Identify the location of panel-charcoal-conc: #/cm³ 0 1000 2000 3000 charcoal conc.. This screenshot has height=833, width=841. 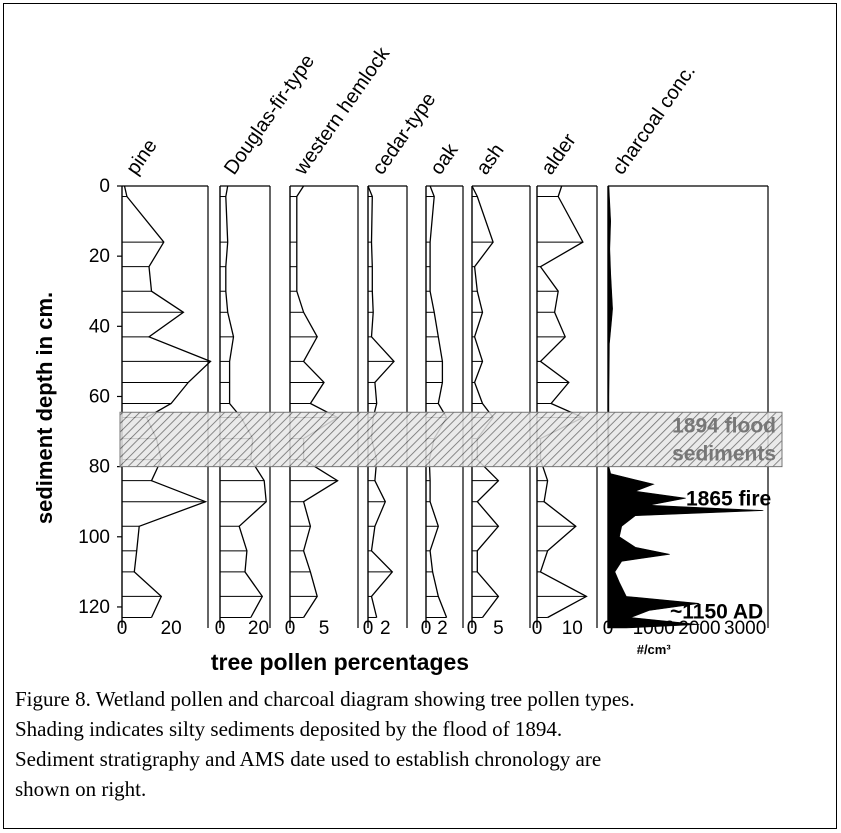
(686, 359).